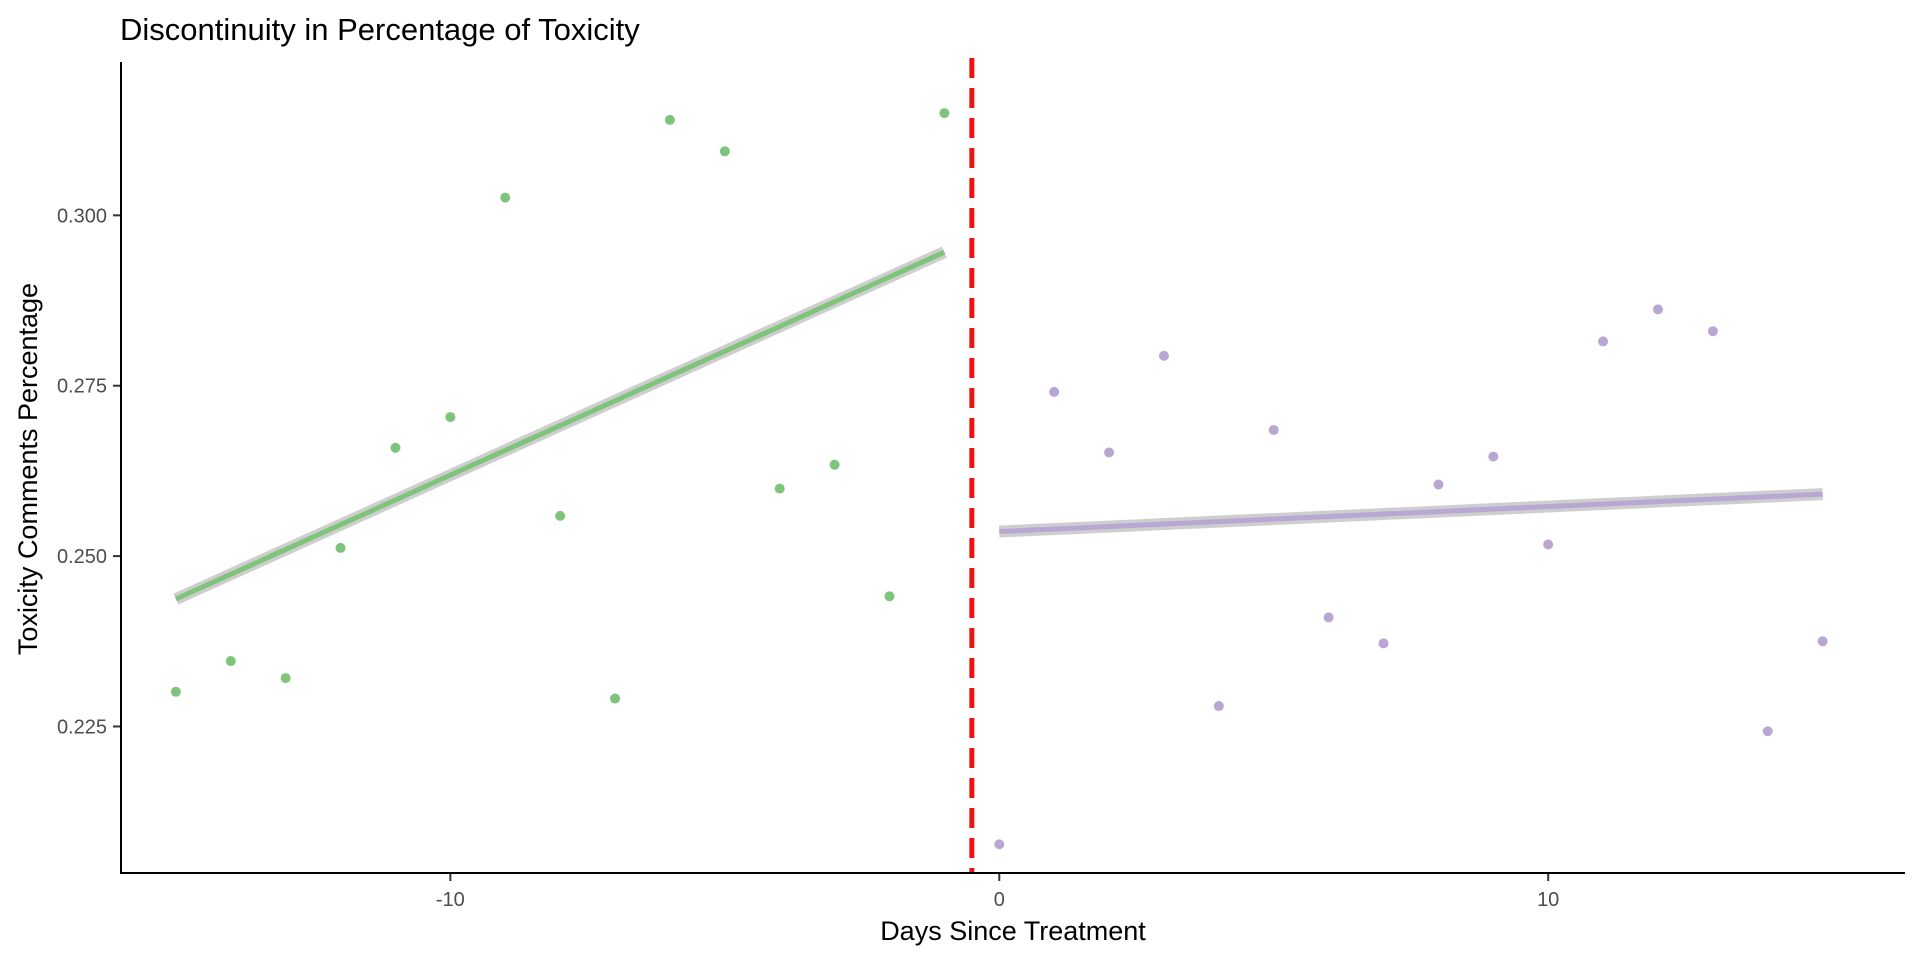 The image size is (1920, 960). What do you see at coordinates (380, 29) in the screenshot?
I see `chart-title: Discontinuity in Percentage of Toxicity` at bounding box center [380, 29].